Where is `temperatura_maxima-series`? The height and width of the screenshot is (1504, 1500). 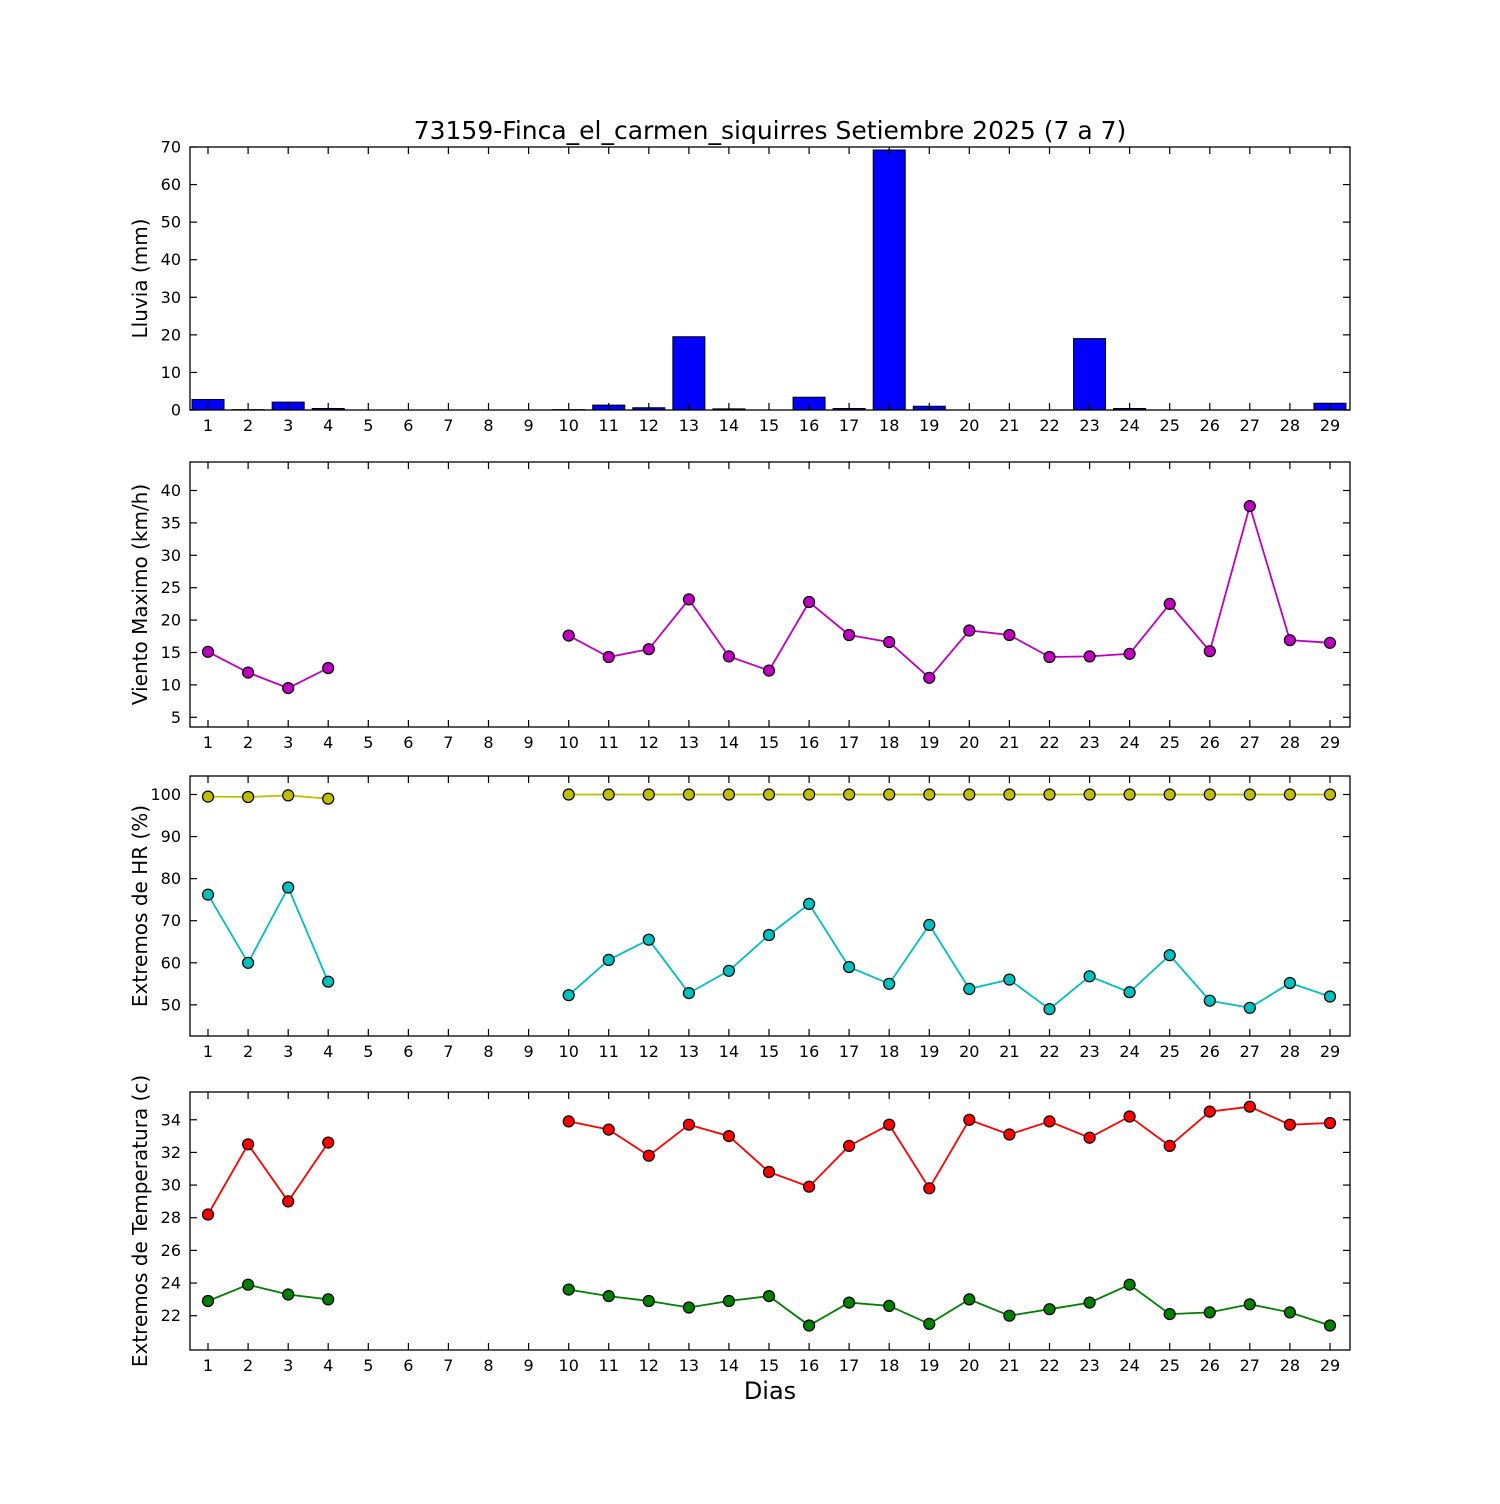 temperatura_maxima-series is located at coordinates (769, 1160).